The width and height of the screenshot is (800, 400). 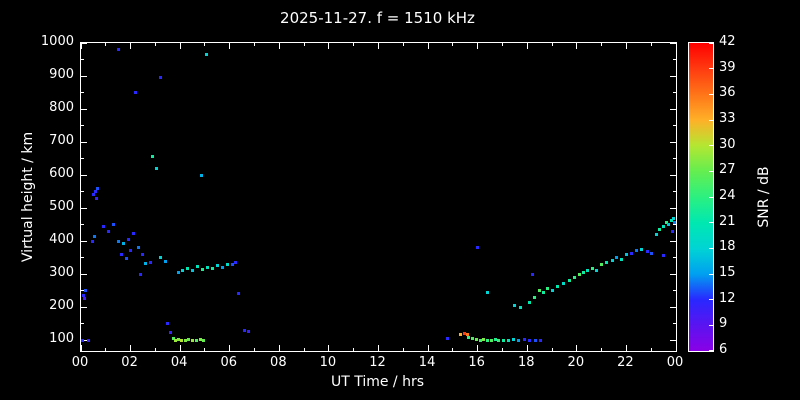 What do you see at coordinates (80, 362) in the screenshot?
I see `x-tick-label: 00` at bounding box center [80, 362].